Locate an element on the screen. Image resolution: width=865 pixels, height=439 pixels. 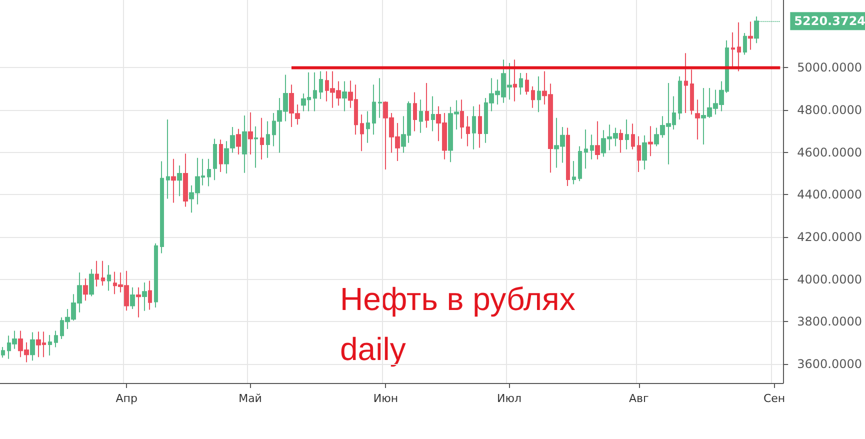
y-tick-label: 4200.0000 is located at coordinates (829, 237).